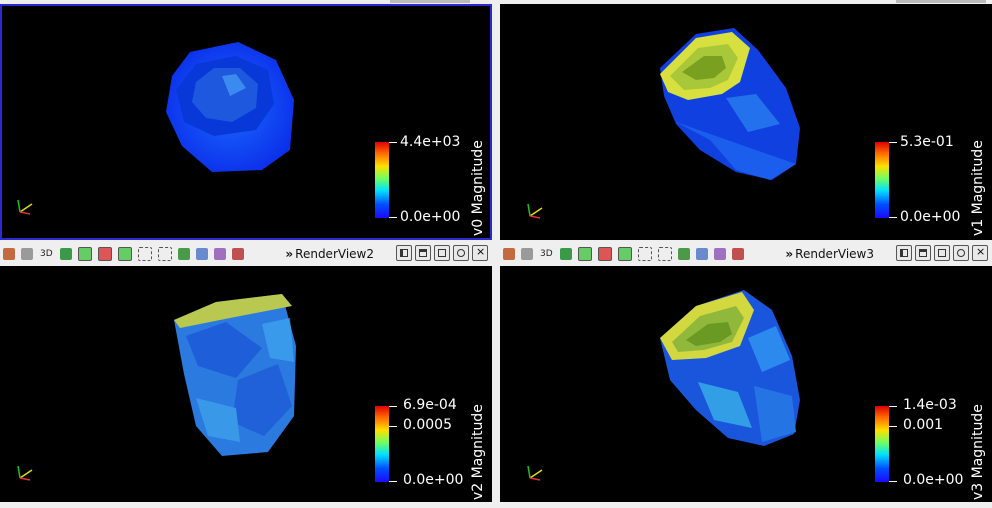  I want to click on legend-mid-label: 0.001, so click(923, 425).